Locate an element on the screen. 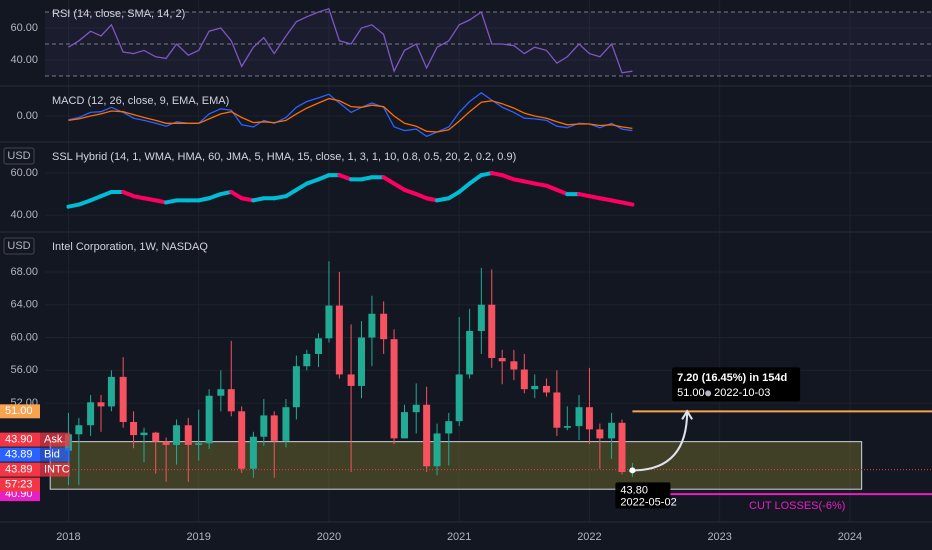 Image resolution: width=932 pixels, height=550 pixels. start-box is located at coordinates (643, 495).